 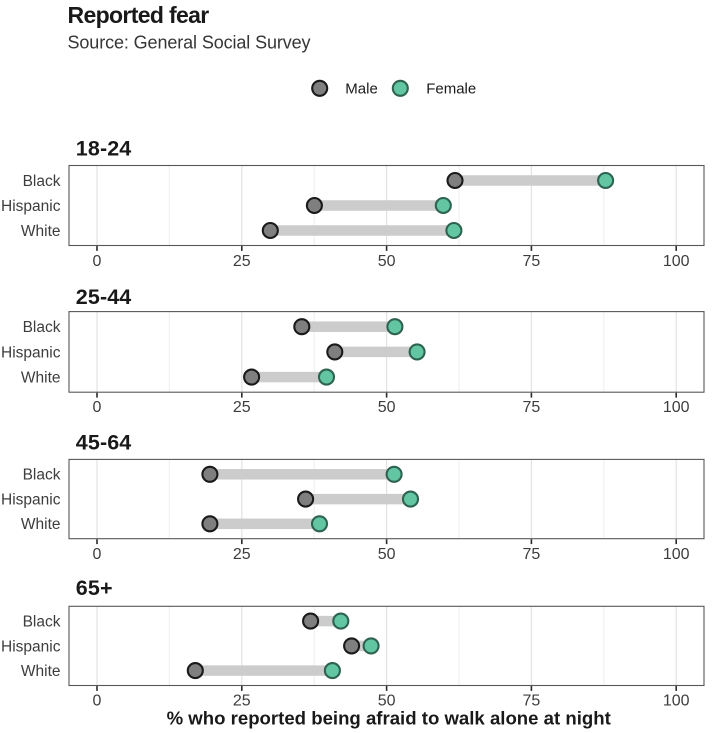 What do you see at coordinates (451, 89) in the screenshot?
I see `svg-text: Female` at bounding box center [451, 89].